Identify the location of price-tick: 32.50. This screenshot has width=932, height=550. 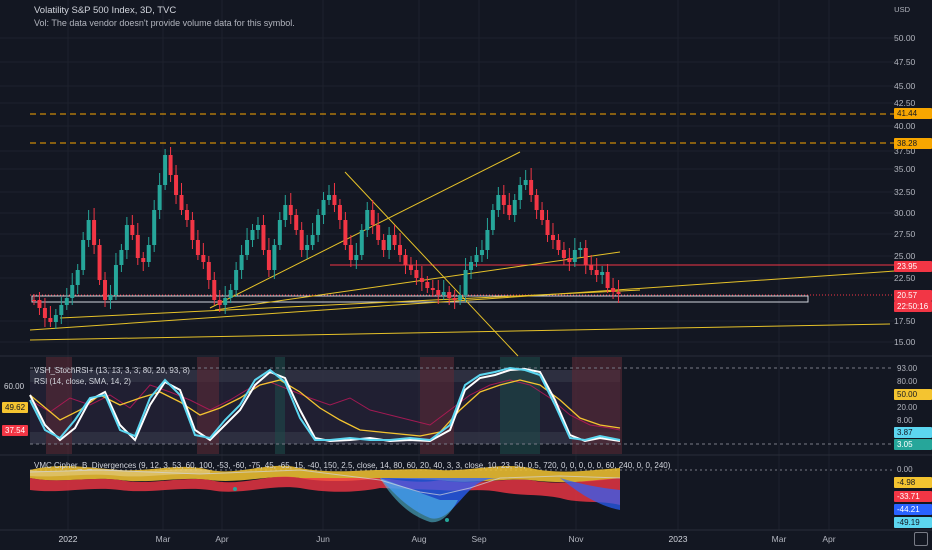
(905, 192).